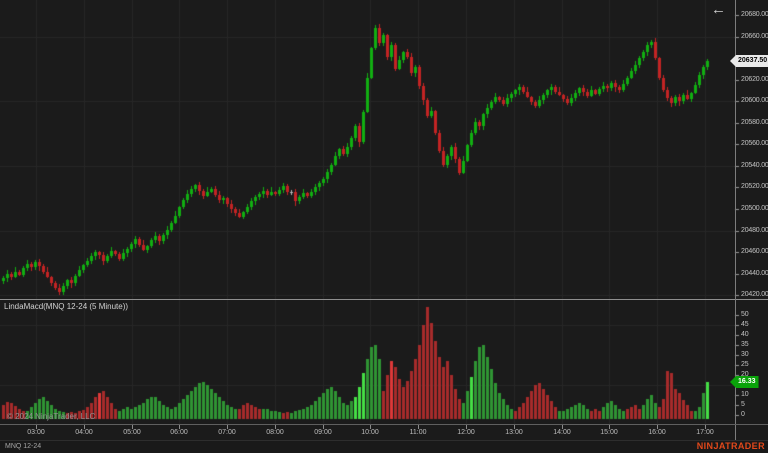  What do you see at coordinates (23, 446) in the screenshot?
I see `instrument-tab: MNQ 12-24` at bounding box center [23, 446].